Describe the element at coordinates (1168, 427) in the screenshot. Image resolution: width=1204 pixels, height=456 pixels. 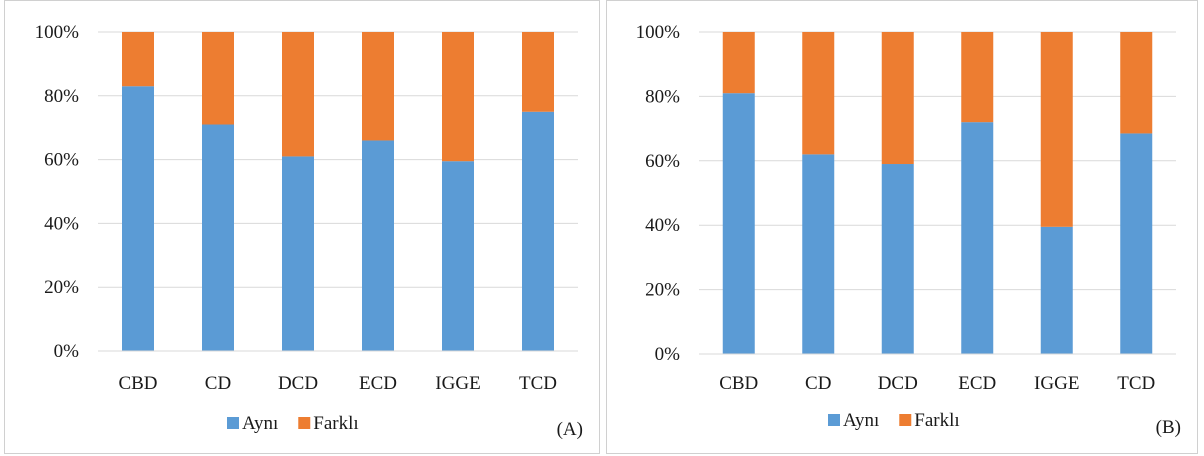
I see `panel-label: (B)` at that location.